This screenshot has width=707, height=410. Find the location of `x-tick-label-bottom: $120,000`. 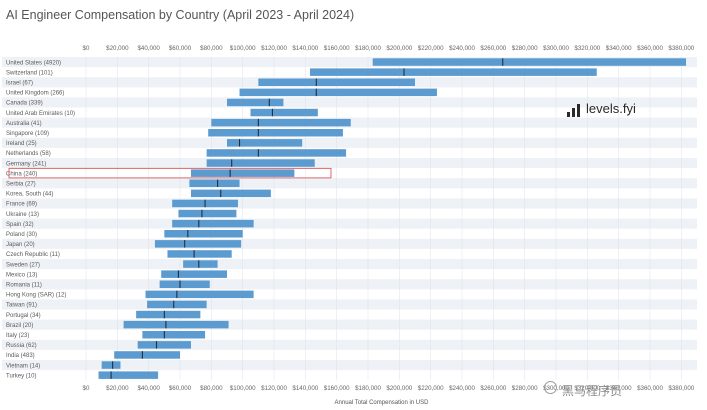

x-tick-label-bottom: $120,000 is located at coordinates (274, 388).